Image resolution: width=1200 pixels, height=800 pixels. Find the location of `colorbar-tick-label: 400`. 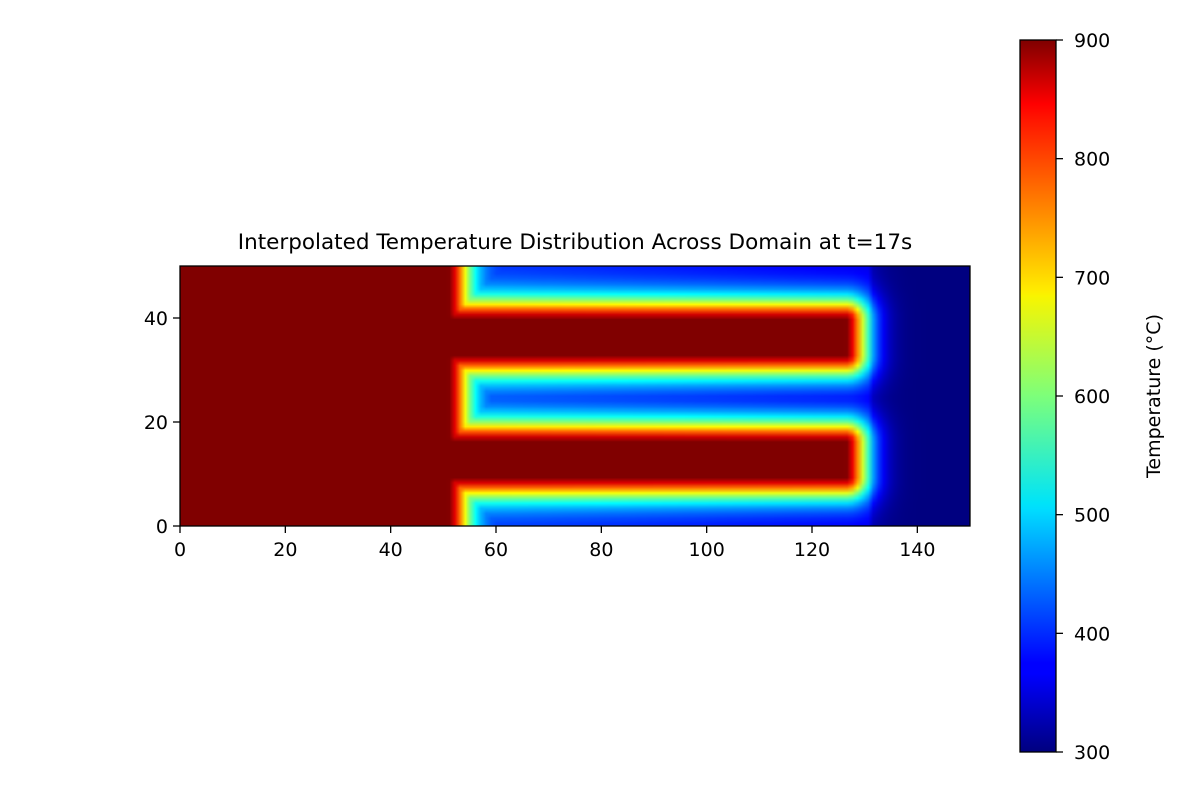

colorbar-tick-label: 400 is located at coordinates (1092, 634).